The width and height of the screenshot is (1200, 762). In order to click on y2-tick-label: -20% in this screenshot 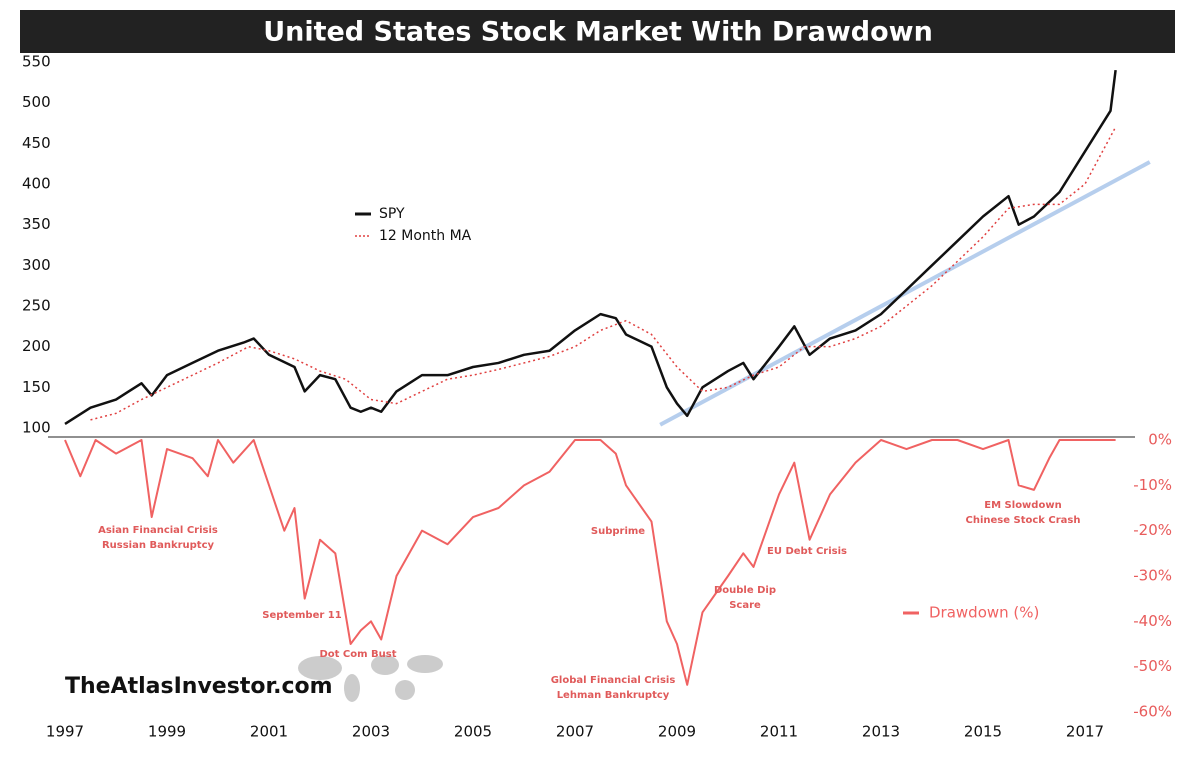, I will do `click(1152, 530)`.